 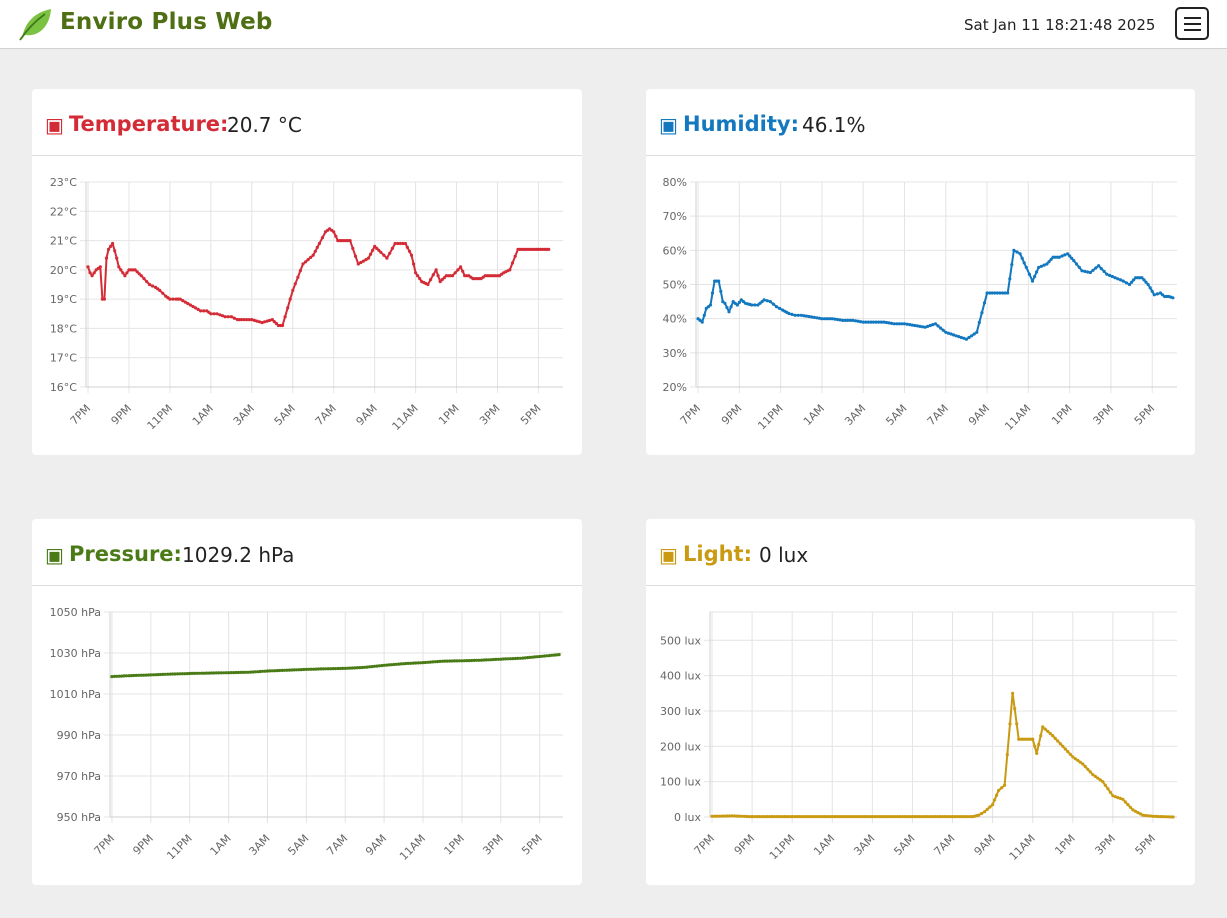 I want to click on y-tick-label: 0 lux, so click(x=688, y=817).